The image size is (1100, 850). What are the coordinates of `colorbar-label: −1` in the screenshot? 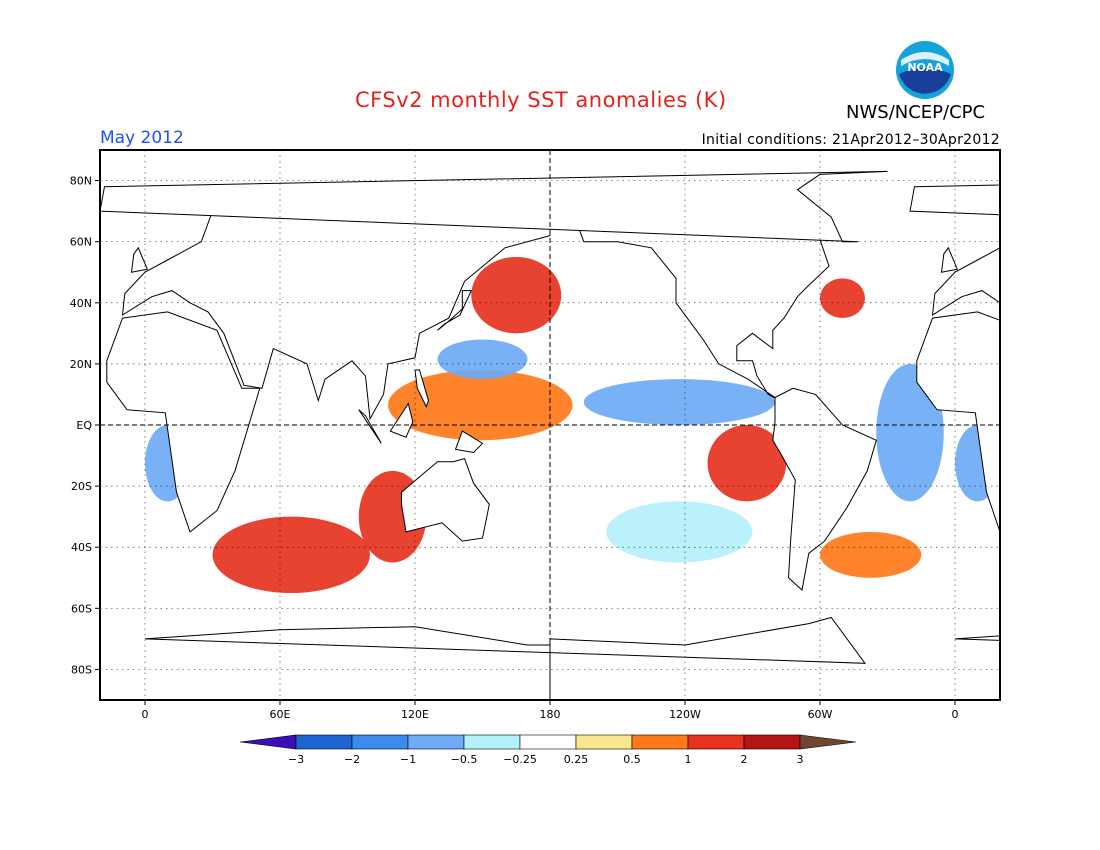 It's located at (408, 759).